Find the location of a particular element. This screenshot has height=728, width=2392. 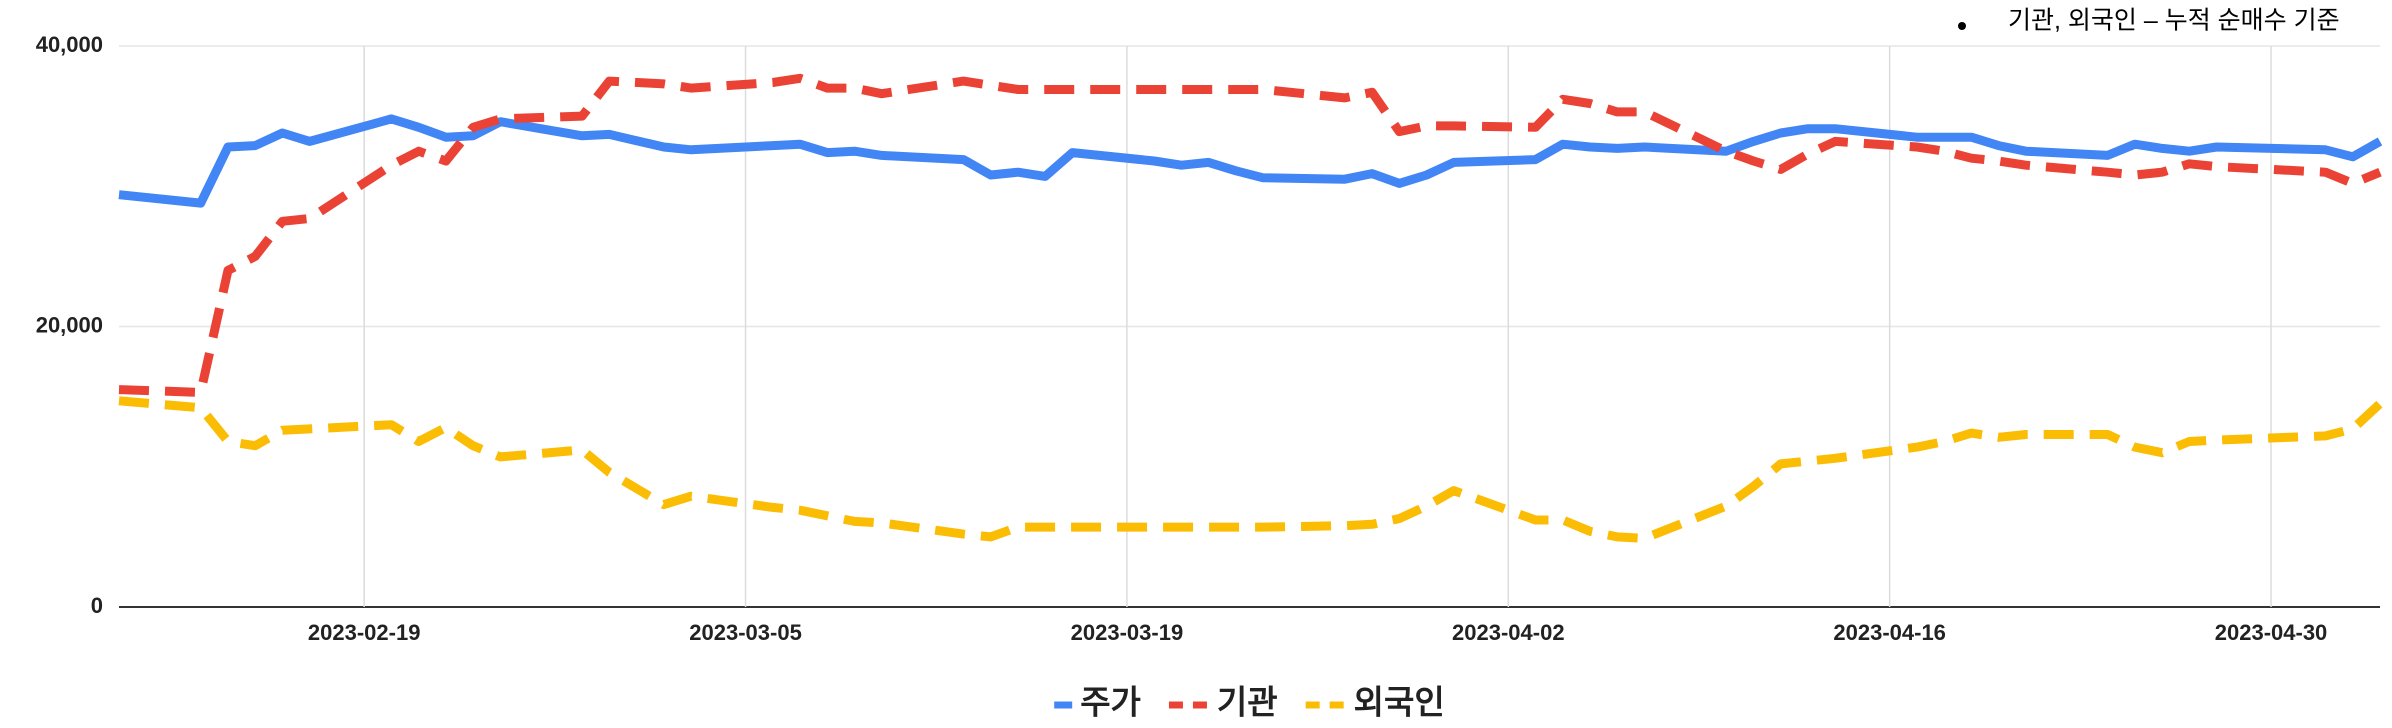

y-tick-label: 0 is located at coordinates (97, 605).